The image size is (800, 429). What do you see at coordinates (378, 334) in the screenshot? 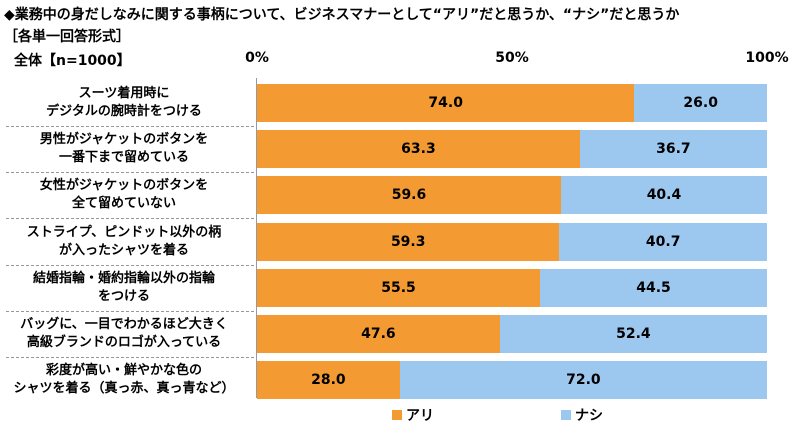
I see `bar-ari: 47.6` at bounding box center [378, 334].